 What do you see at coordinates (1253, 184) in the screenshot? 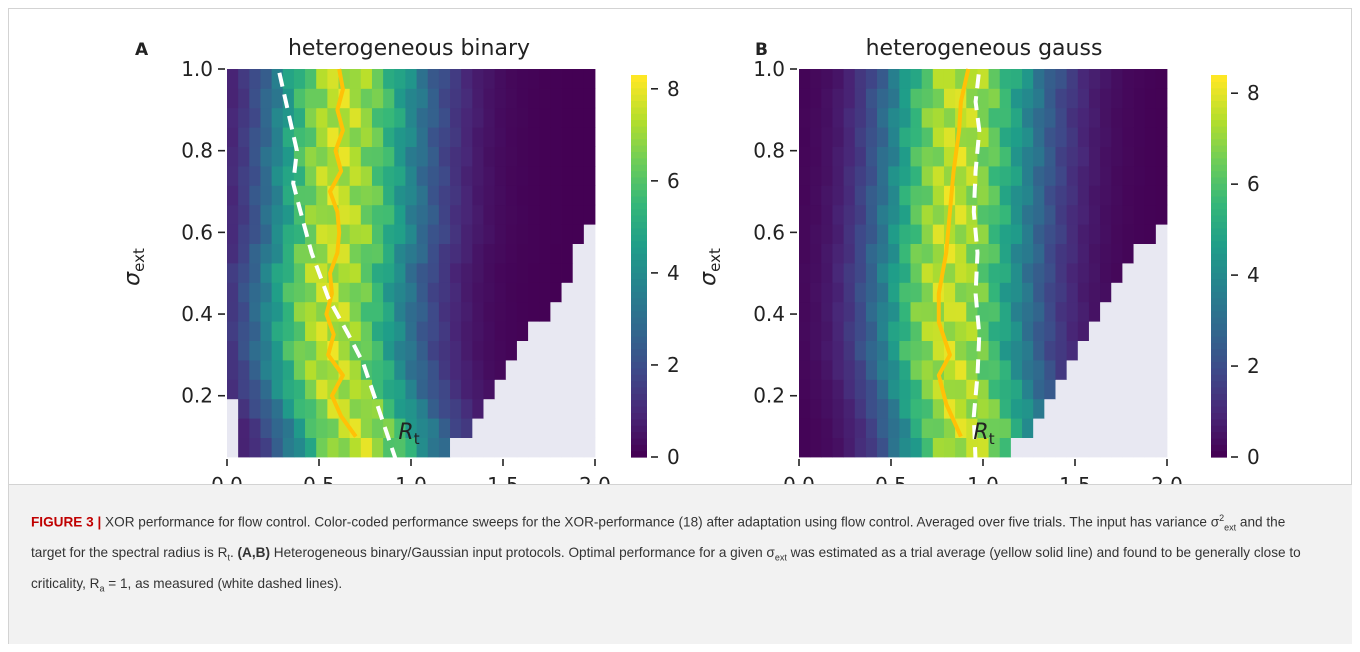
I see `colorbar-tick-label: 6` at bounding box center [1253, 184].